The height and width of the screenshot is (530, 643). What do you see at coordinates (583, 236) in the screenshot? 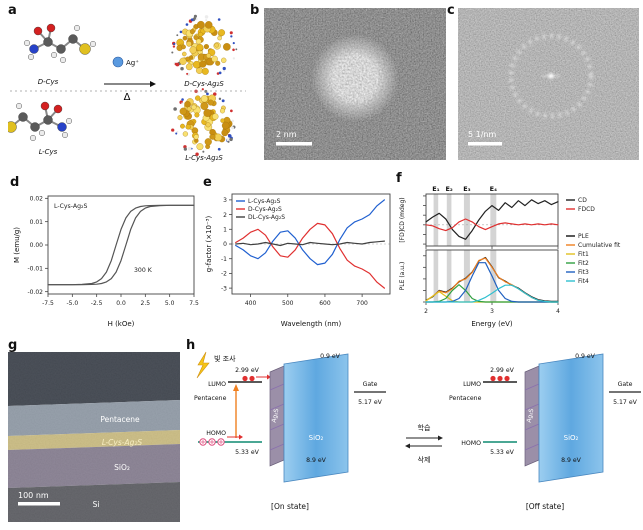
I see `chart-text: PLE` at bounding box center [583, 236].